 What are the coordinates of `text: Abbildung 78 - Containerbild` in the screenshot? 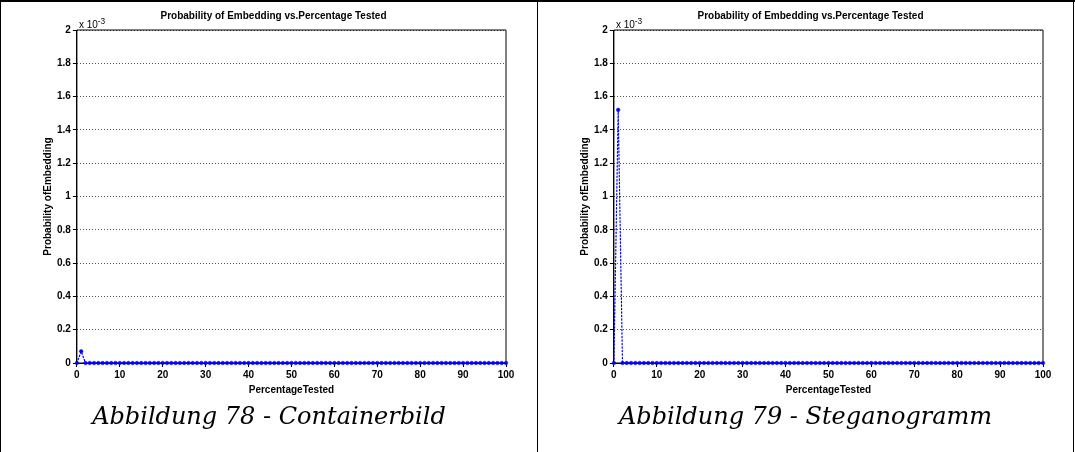 It's located at (268, 416).